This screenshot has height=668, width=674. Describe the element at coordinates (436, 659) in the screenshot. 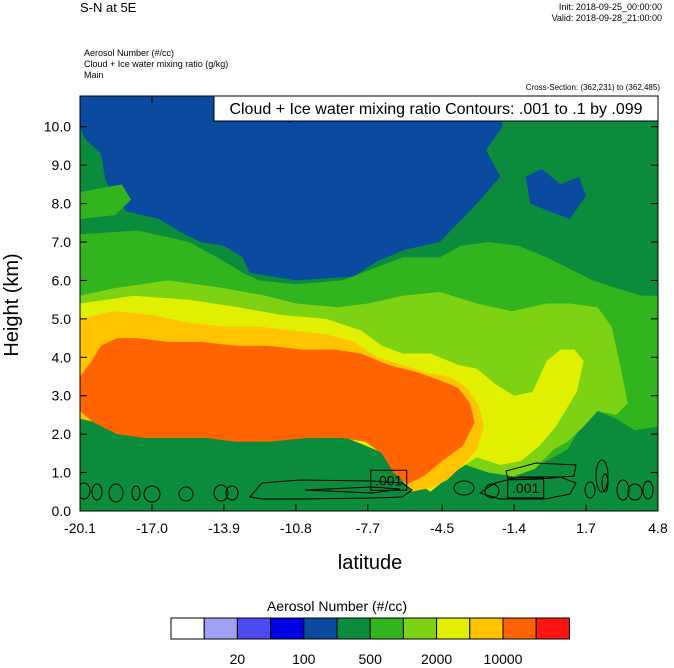

I see `colorbar-label: 2000` at that location.